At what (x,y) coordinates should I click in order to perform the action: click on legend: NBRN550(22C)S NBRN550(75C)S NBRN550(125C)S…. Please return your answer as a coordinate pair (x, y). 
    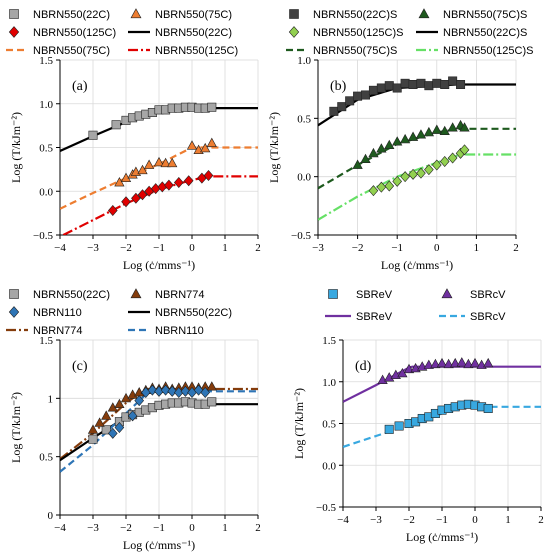
    Looking at the image, I should click on (409, 32).